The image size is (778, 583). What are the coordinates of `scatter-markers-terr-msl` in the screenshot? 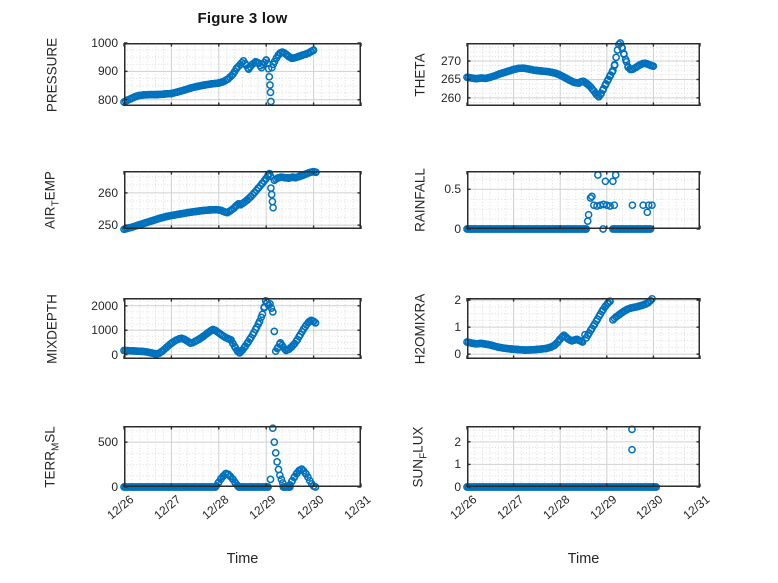 It's located at (220, 457).